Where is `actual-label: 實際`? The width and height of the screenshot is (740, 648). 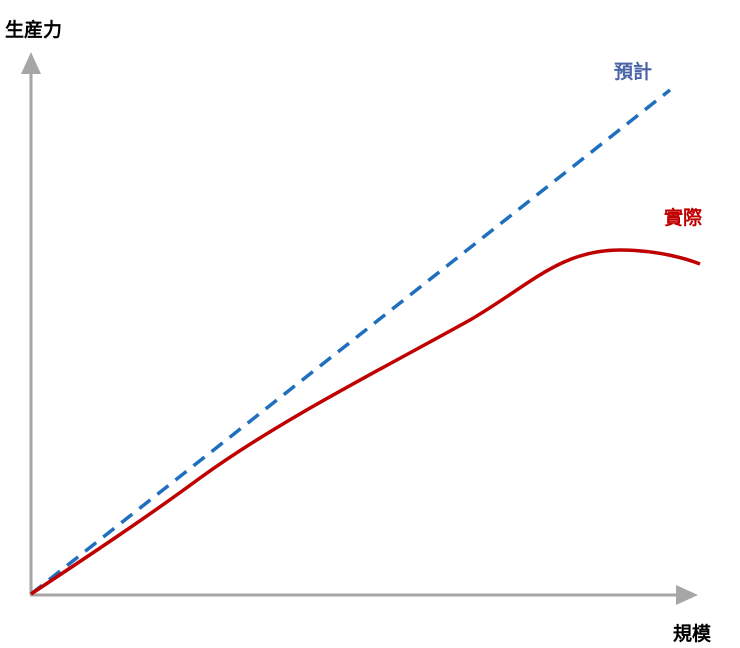 actual-label: 實際 is located at coordinates (683, 217).